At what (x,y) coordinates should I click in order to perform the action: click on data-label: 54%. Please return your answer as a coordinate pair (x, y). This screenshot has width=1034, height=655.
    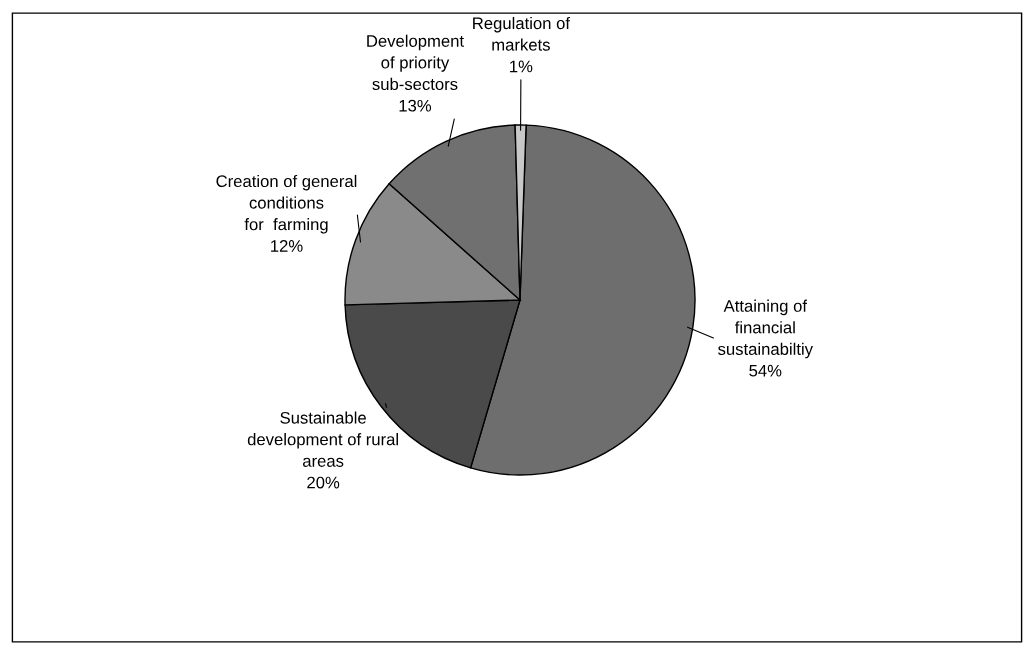
    Looking at the image, I should click on (765, 370).